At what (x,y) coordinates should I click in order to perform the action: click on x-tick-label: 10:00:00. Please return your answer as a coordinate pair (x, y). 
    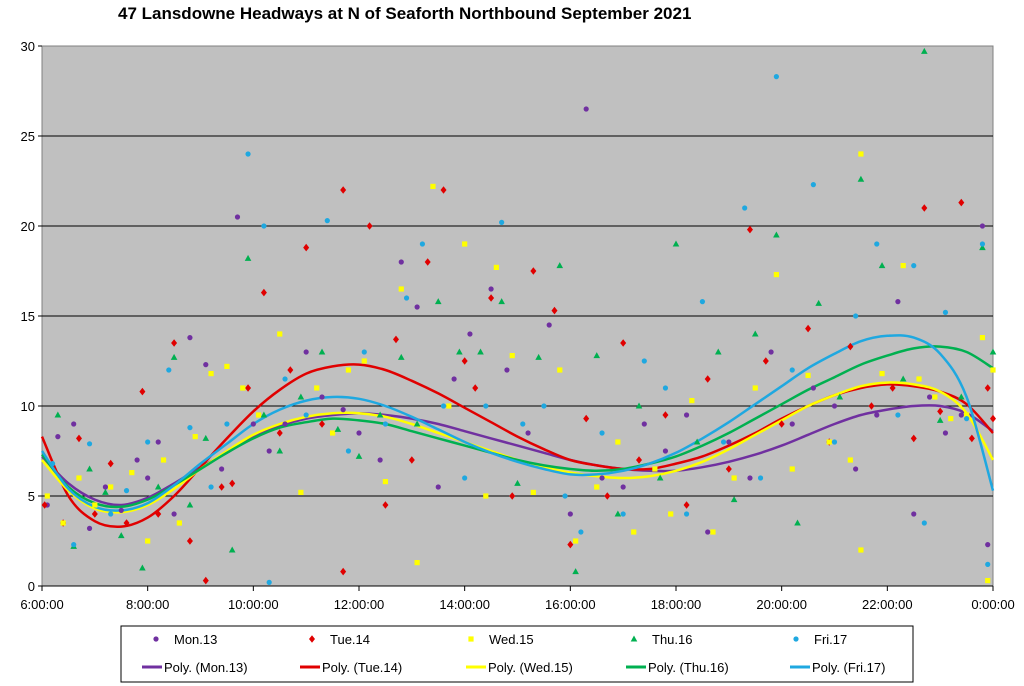
    Looking at the image, I should click on (253, 604).